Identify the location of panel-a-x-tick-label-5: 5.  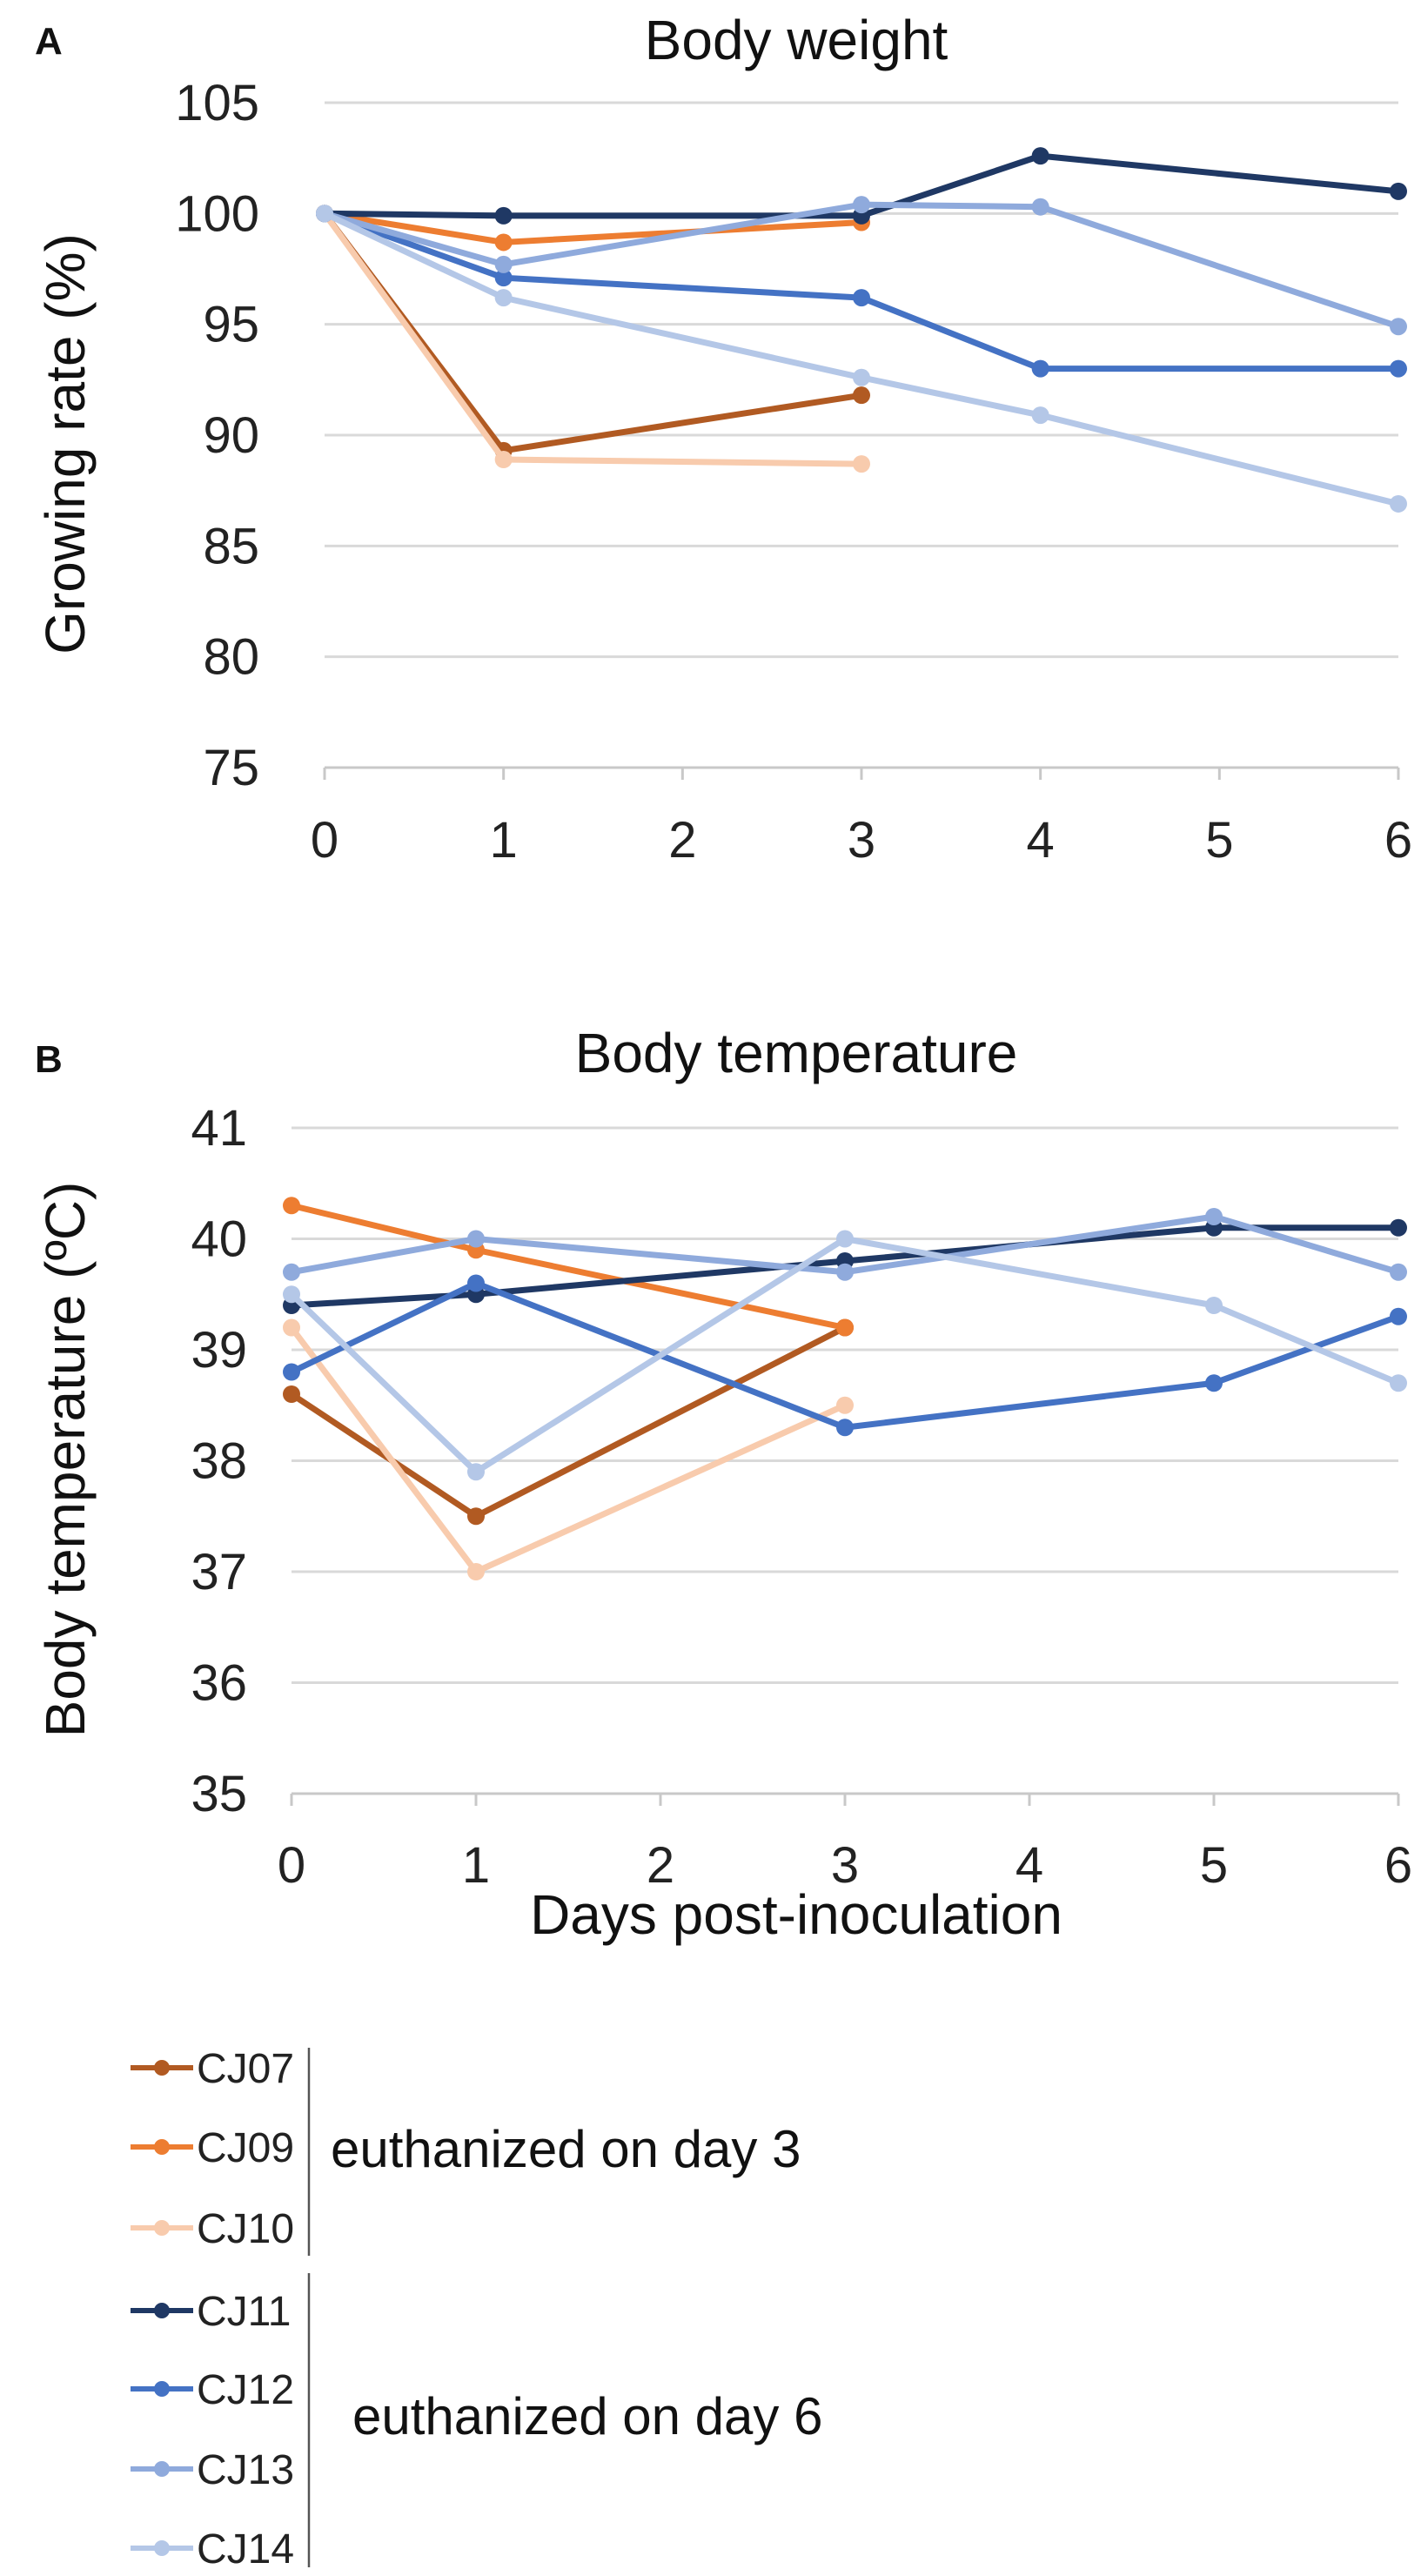
(1219, 840).